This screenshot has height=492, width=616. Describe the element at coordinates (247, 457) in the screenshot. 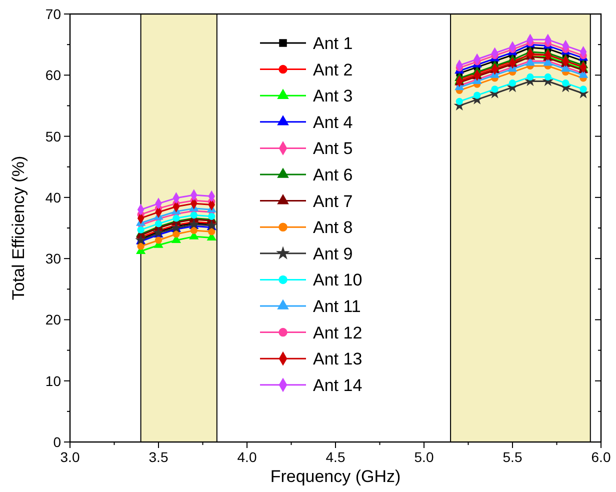

I see `x-tick-label: 4.0` at that location.